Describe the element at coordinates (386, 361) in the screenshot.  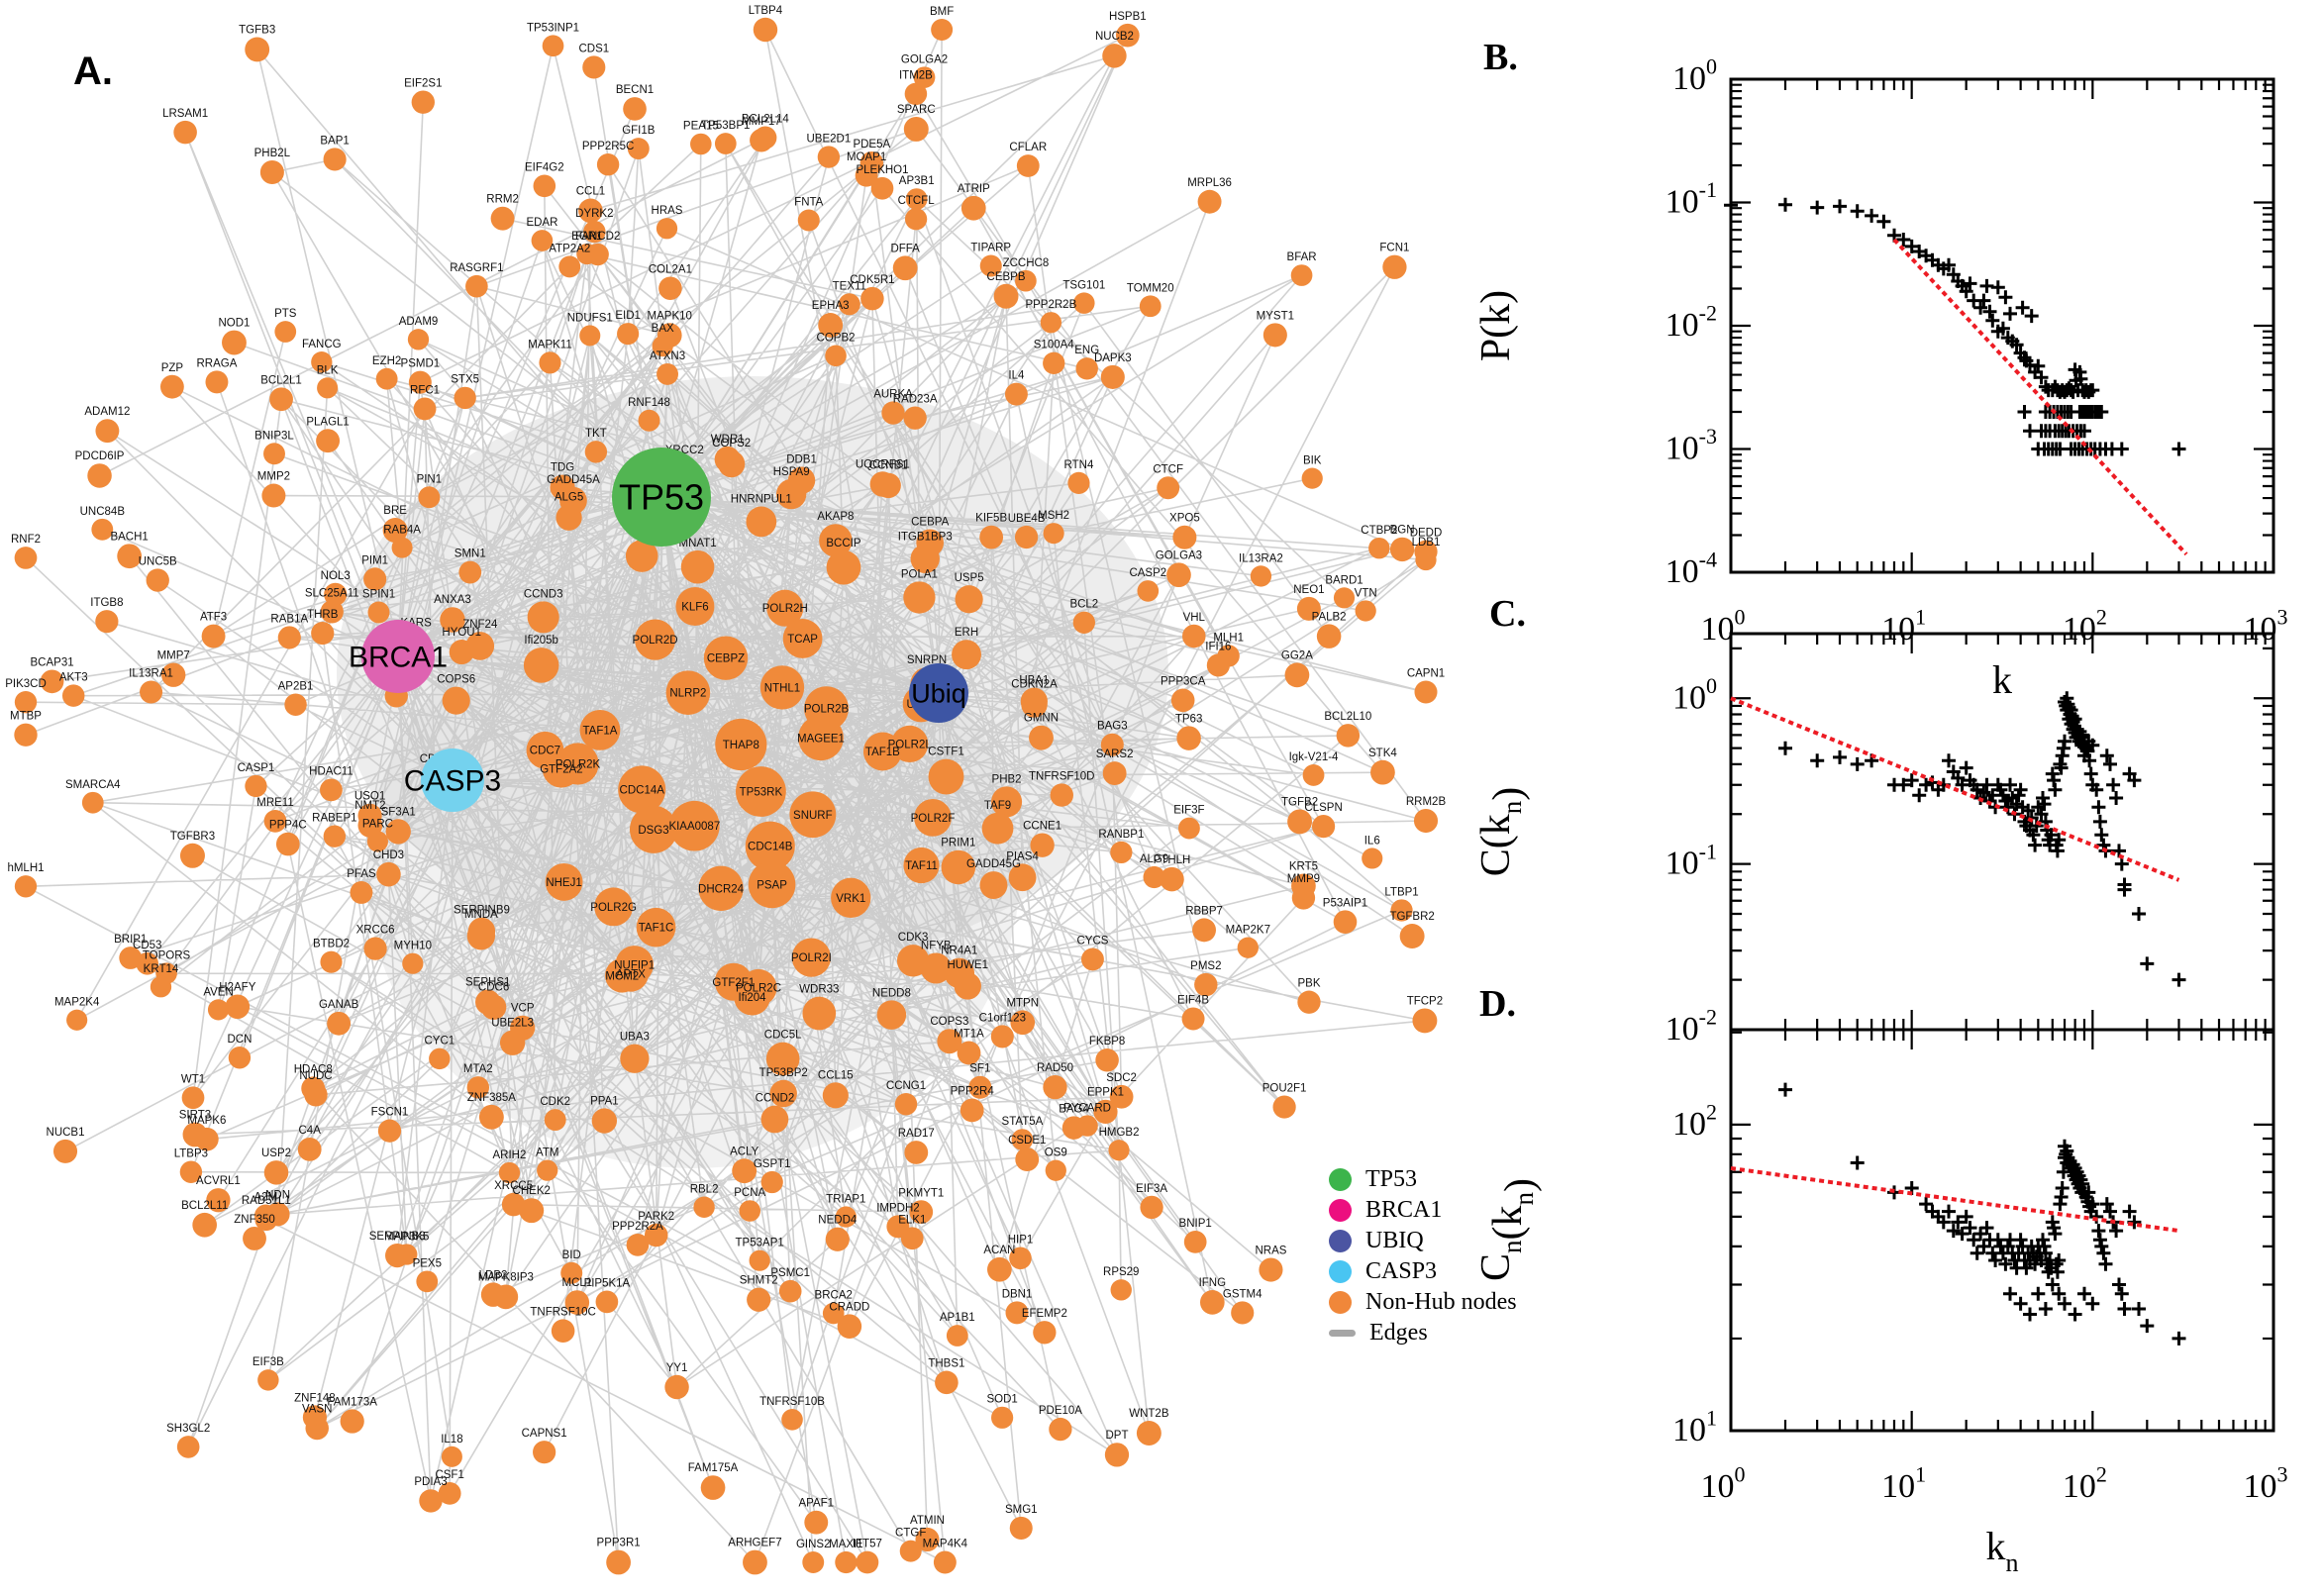
I see `gene-label: EZH2` at that location.